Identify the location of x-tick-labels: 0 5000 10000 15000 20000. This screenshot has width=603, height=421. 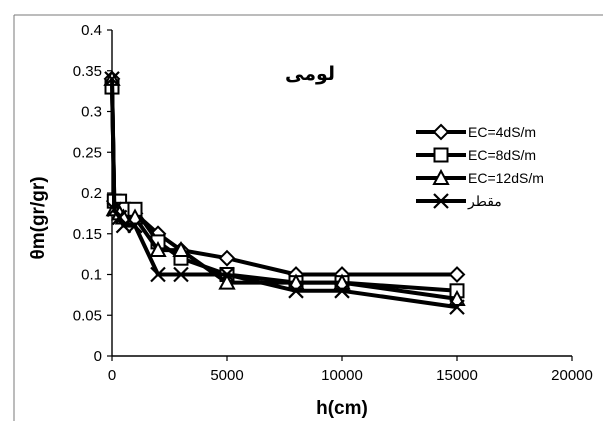
(350, 375).